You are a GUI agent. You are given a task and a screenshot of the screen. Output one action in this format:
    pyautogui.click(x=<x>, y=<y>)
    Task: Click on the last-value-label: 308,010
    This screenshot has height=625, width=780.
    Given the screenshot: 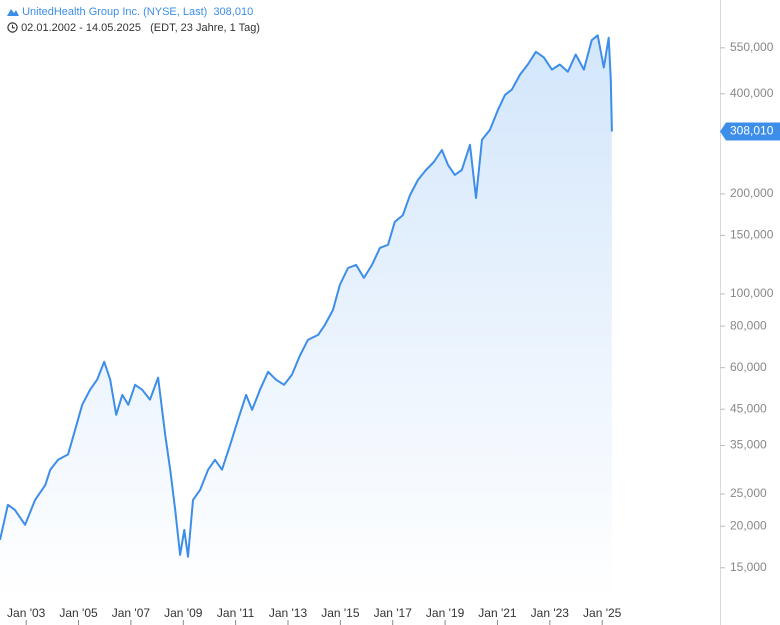 What is the action you would take?
    pyautogui.click(x=752, y=131)
    